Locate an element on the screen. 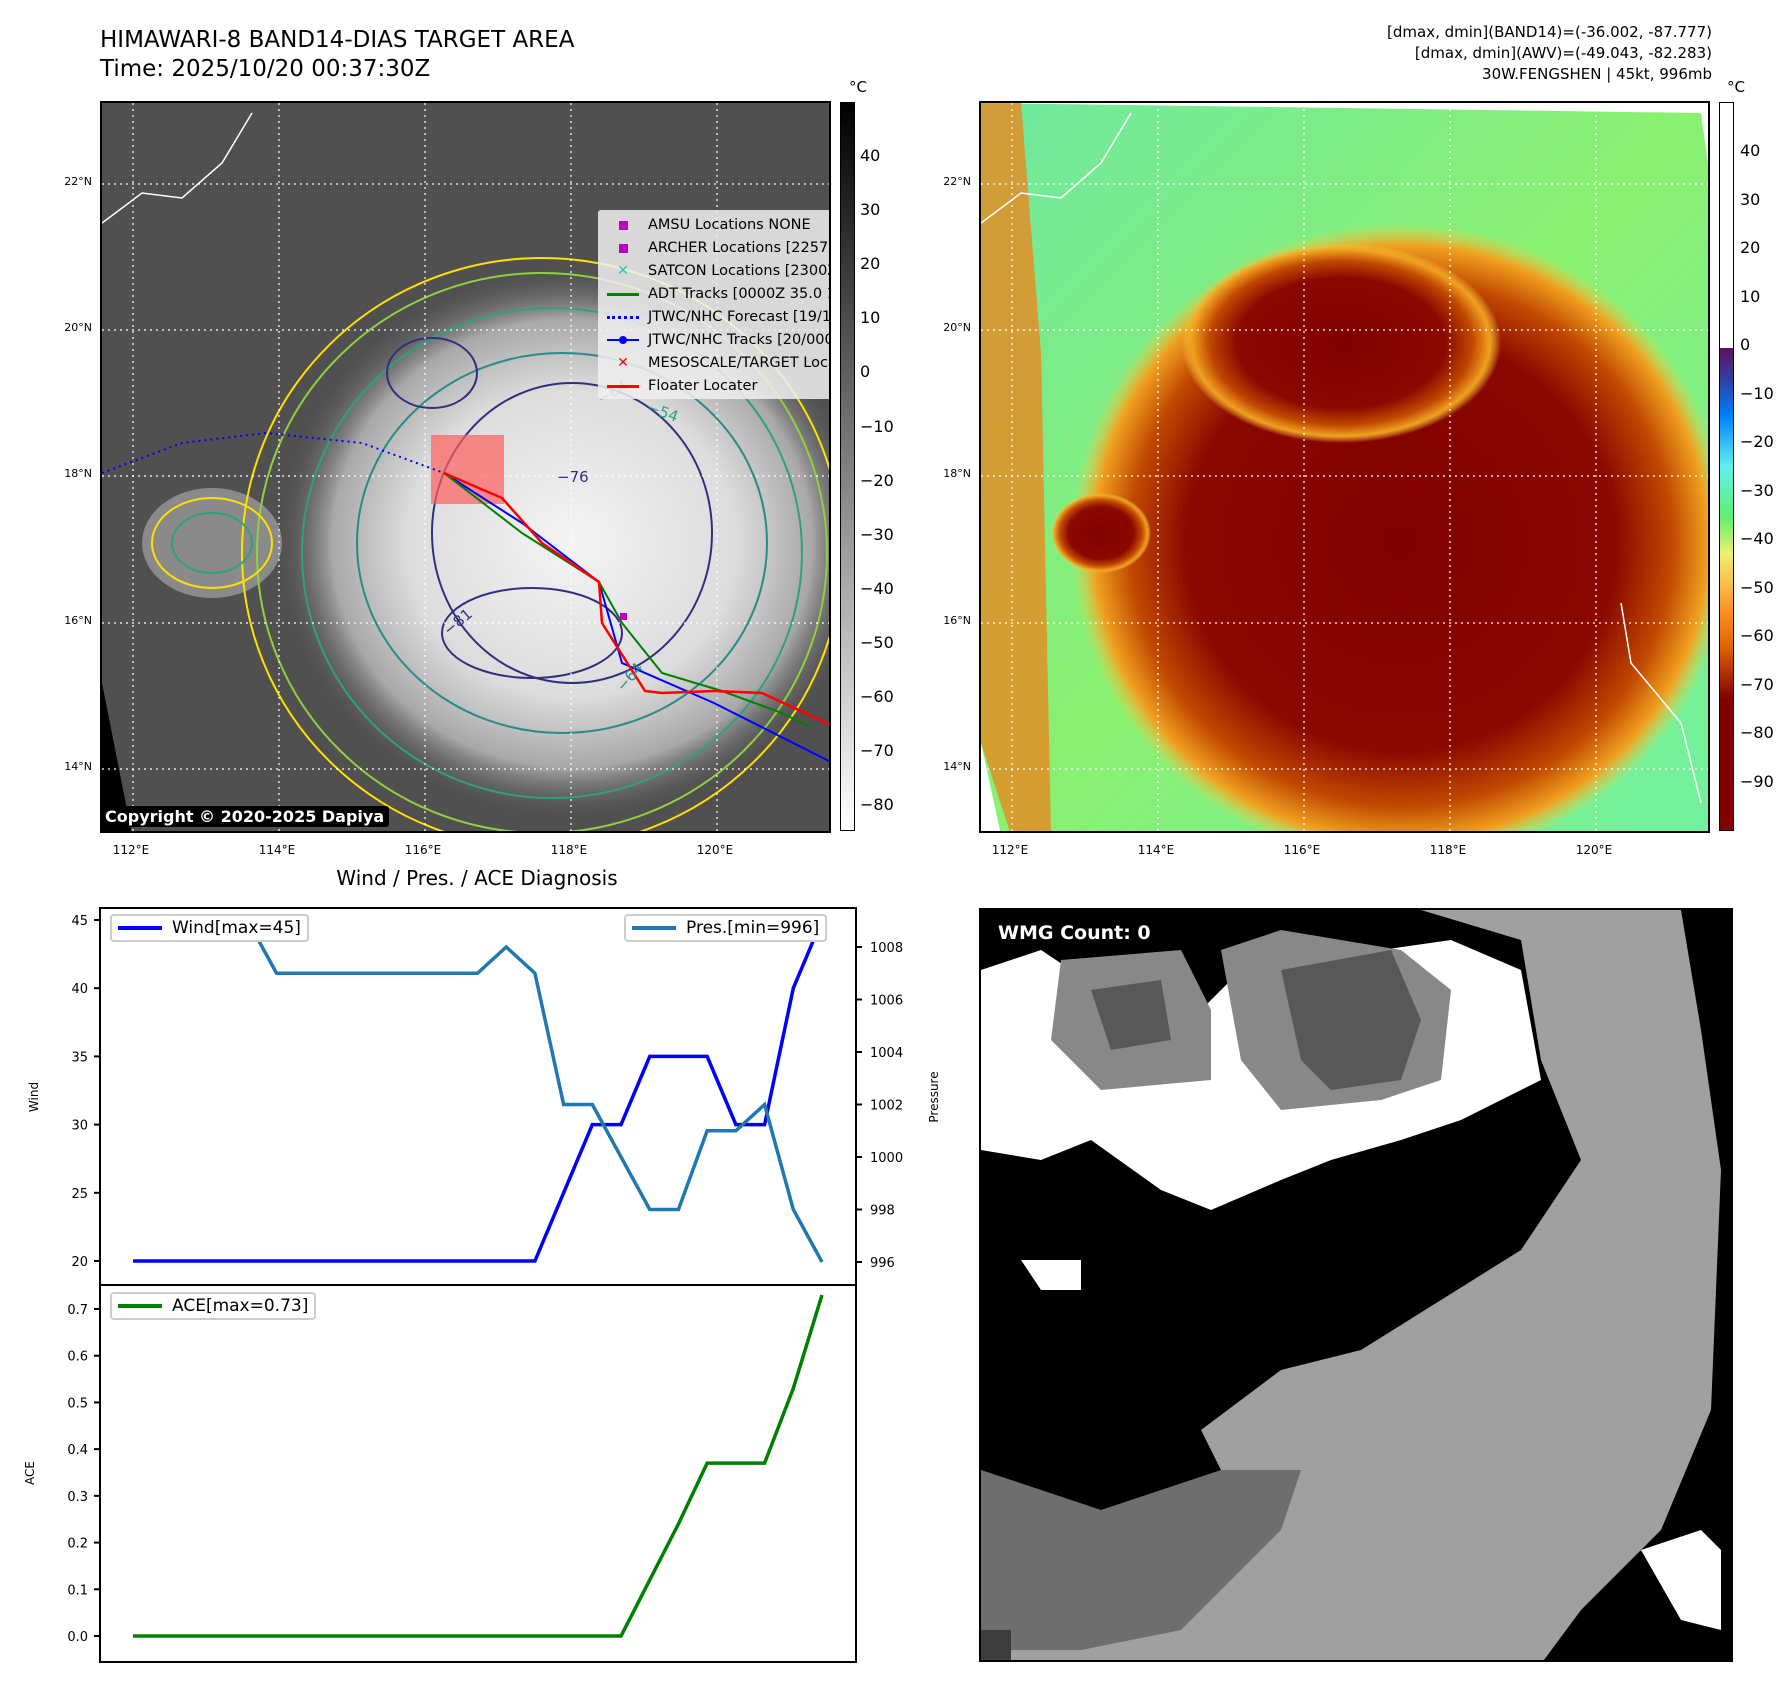 The width and height of the screenshot is (1792, 1690). pressure-legend: Pres.[min=996] is located at coordinates (726, 928).